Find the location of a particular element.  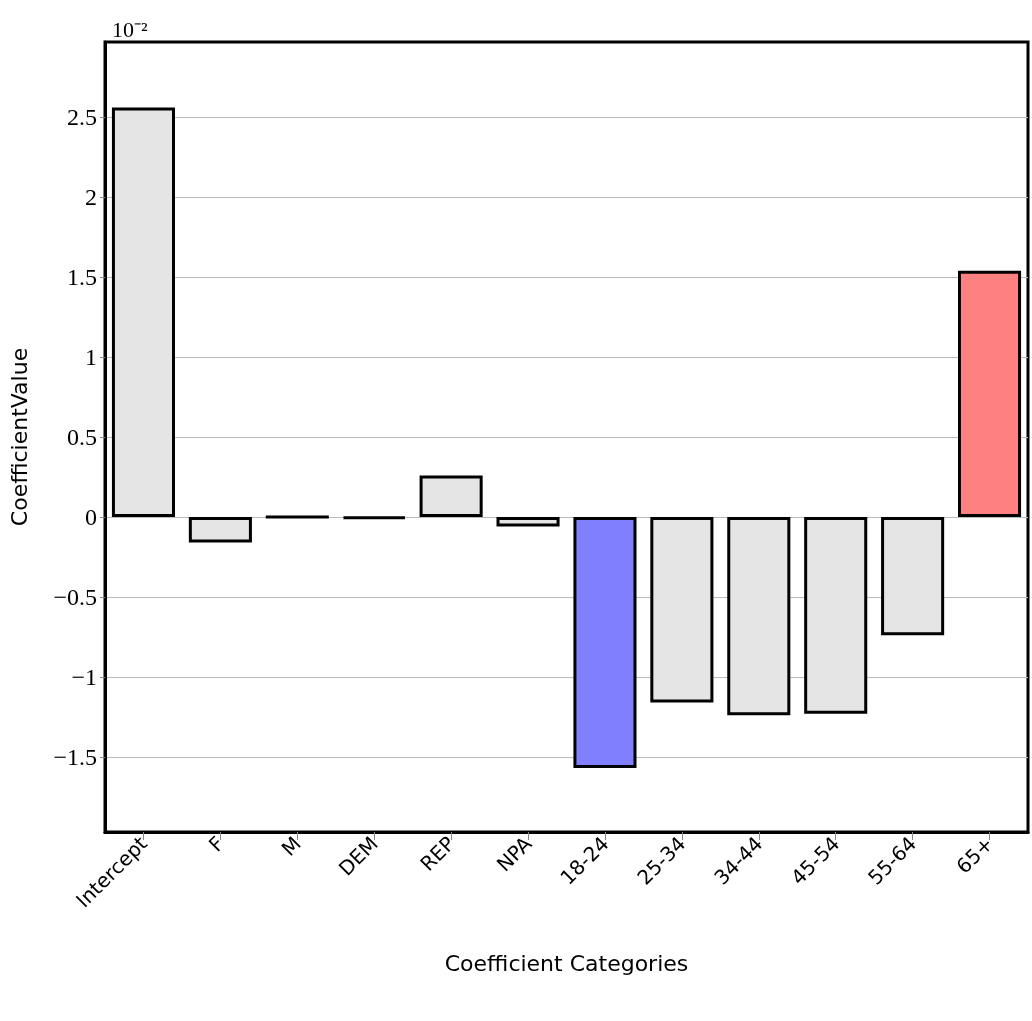

y-tick-label: 1.5 is located at coordinates (82, 277).